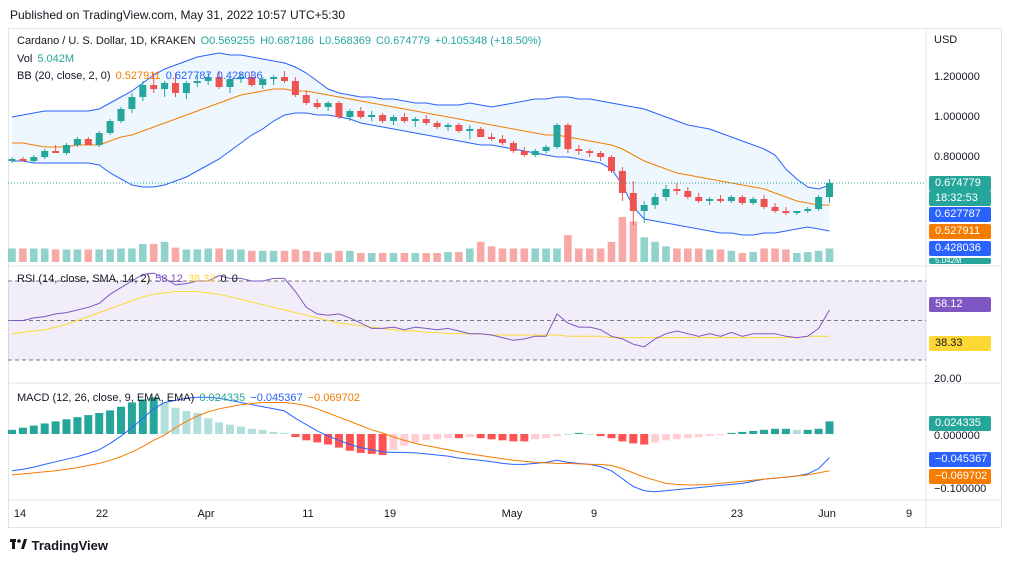 The width and height of the screenshot is (1012, 563). I want to click on time-tick: 11, so click(308, 514).